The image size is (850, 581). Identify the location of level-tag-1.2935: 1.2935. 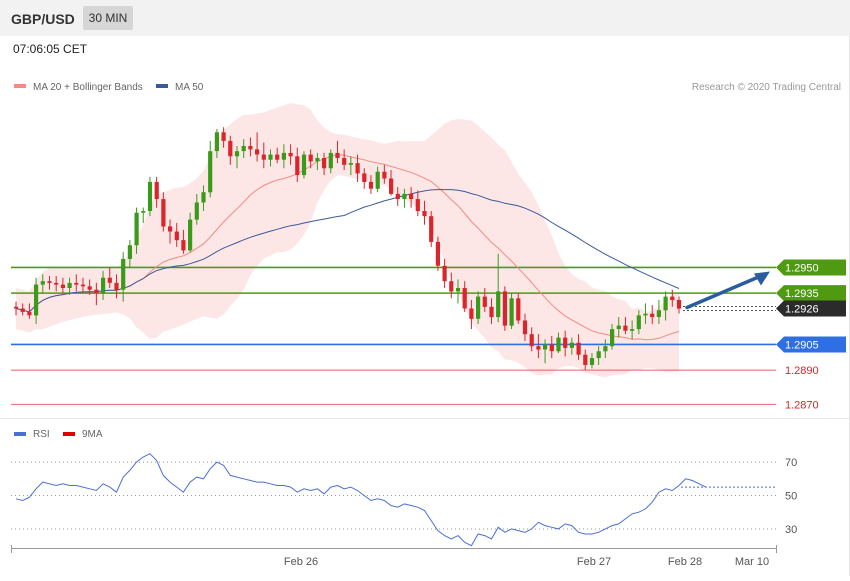
(811, 293).